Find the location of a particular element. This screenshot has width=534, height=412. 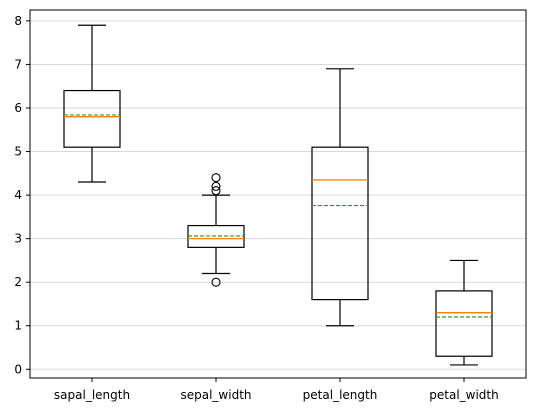

y-tick-label: 3 is located at coordinates (18, 239).